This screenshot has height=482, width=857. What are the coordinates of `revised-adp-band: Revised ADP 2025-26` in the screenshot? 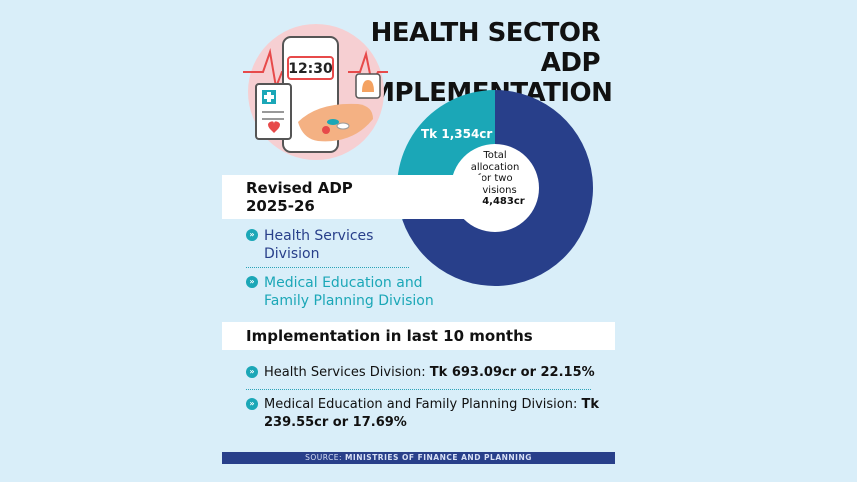 It's located at (352, 197).